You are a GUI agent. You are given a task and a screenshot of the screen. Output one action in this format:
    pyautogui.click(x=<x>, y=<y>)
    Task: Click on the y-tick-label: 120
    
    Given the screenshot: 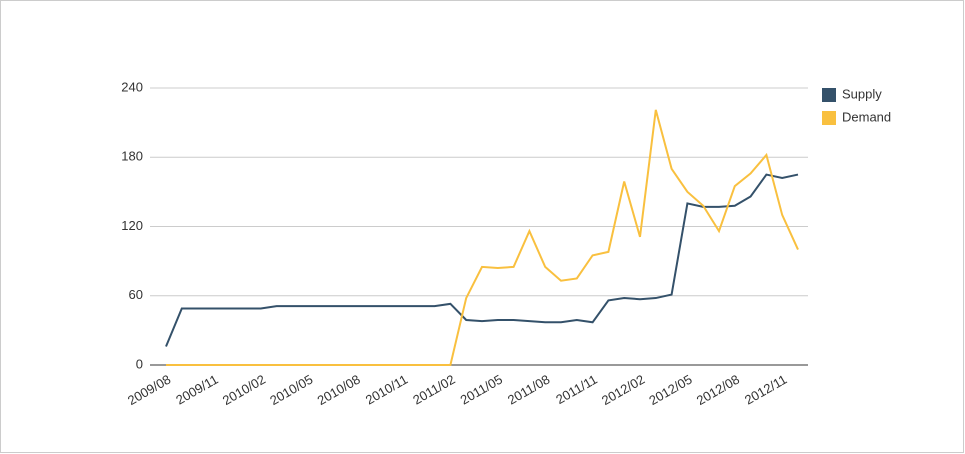 What is the action you would take?
    pyautogui.click(x=132, y=225)
    